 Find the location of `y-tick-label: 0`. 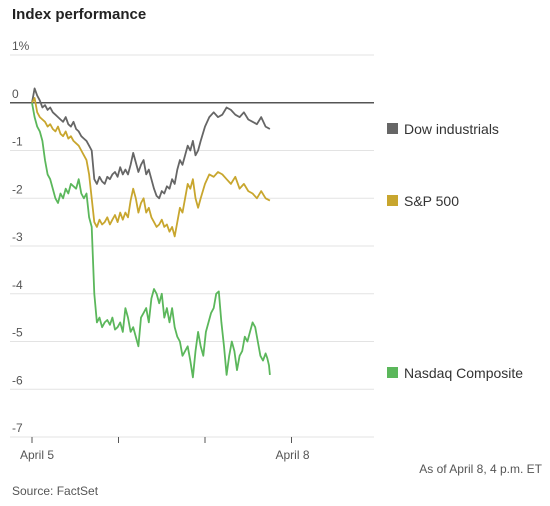

y-tick-label: 0 is located at coordinates (15, 94).